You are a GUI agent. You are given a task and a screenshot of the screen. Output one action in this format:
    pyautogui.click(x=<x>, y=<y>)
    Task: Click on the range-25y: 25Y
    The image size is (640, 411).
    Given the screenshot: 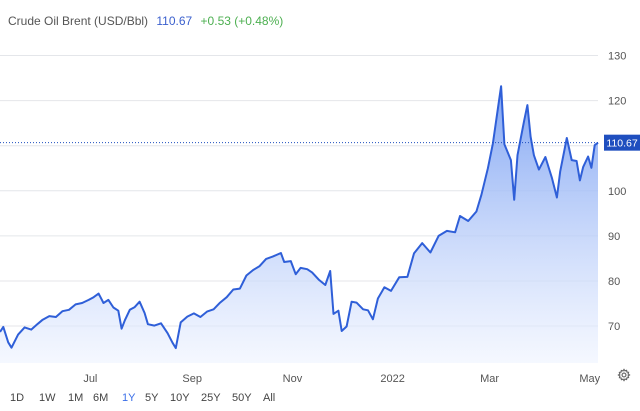 What is the action you would take?
    pyautogui.click(x=211, y=398)
    